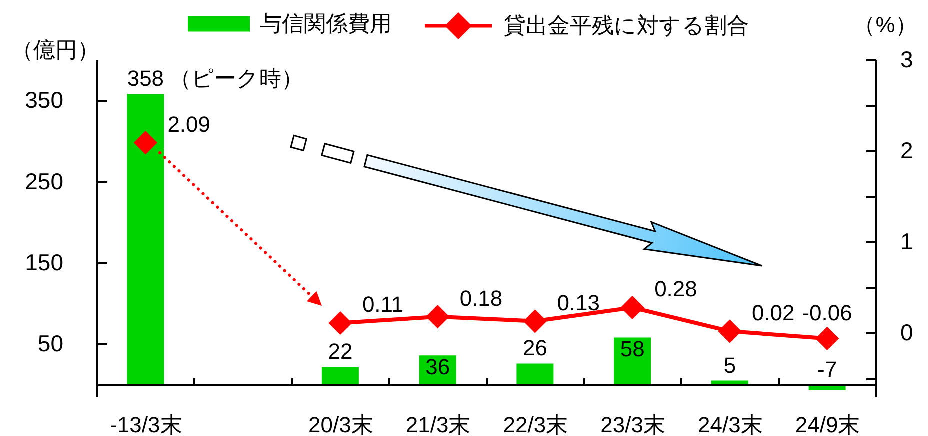 This screenshot has height=436, width=928. I want to click on y2-tick-label: 0, so click(907, 333).